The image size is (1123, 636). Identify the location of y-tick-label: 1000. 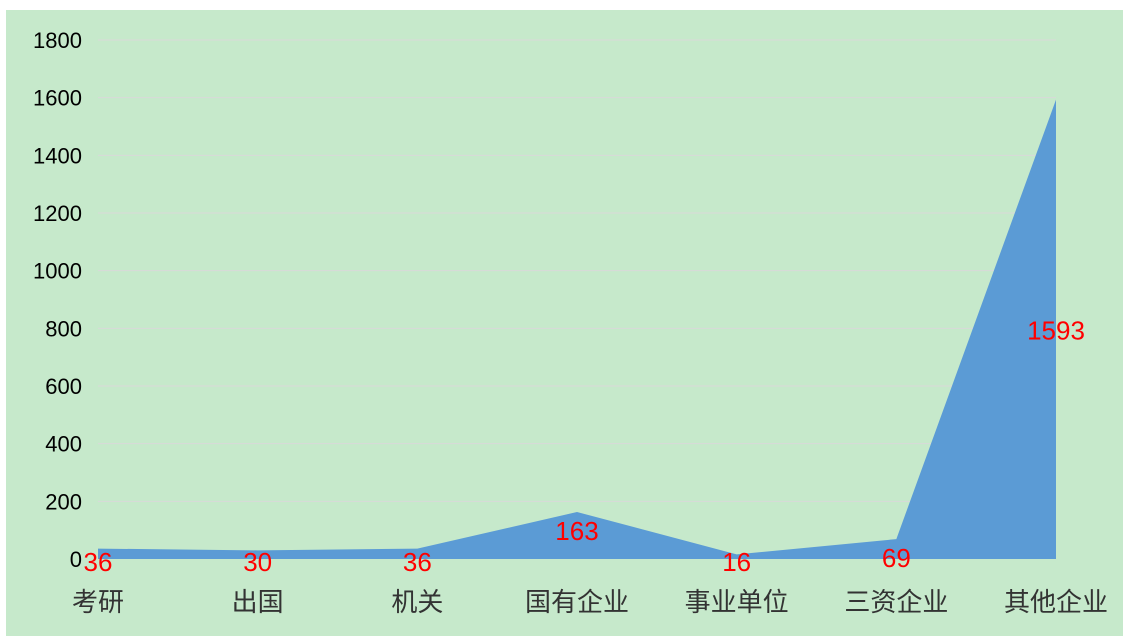
(57, 271).